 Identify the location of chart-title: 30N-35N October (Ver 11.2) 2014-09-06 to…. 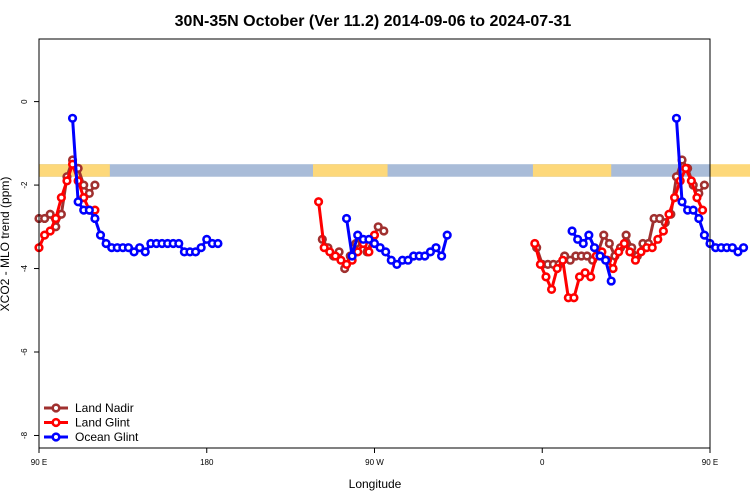
(373, 21).